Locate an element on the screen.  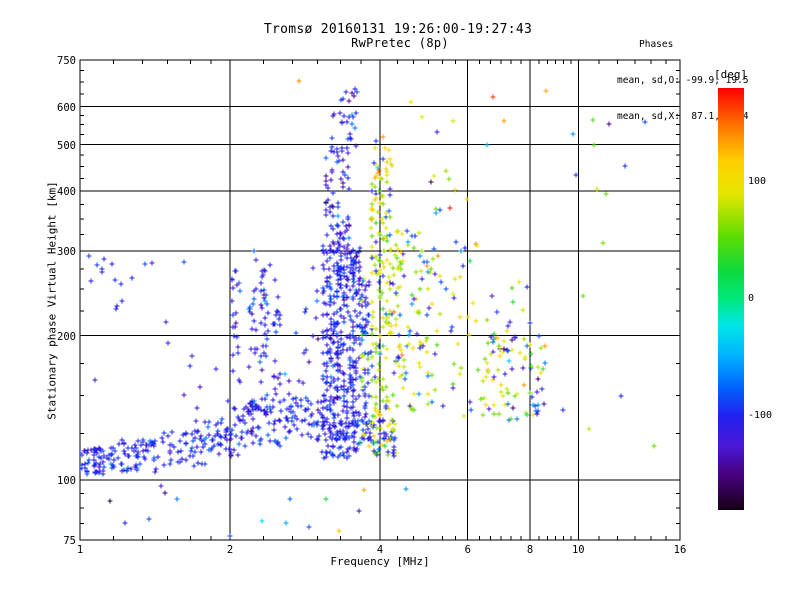
colorbar-tick-label: 0 is located at coordinates (751, 298).